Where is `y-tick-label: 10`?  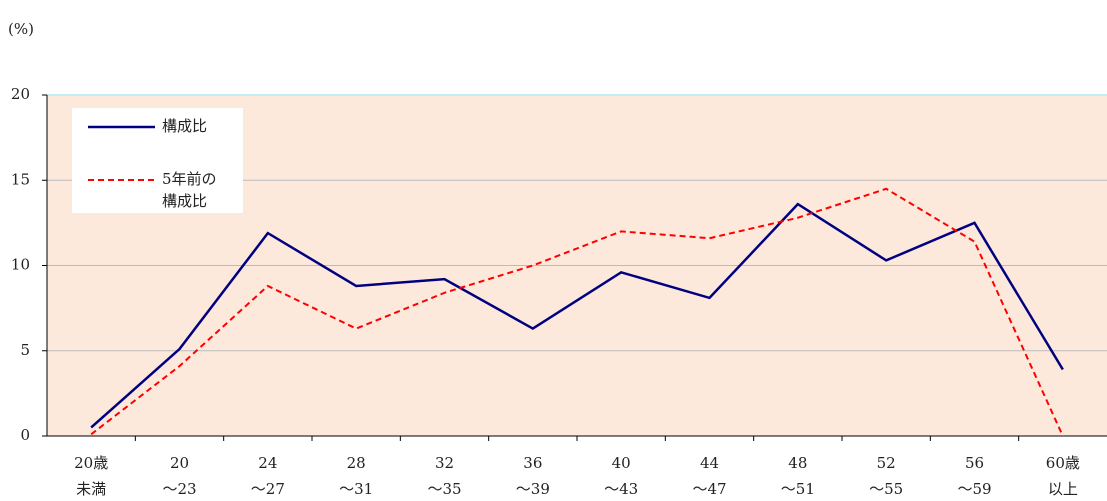
y-tick-label: 10 is located at coordinates (20, 265).